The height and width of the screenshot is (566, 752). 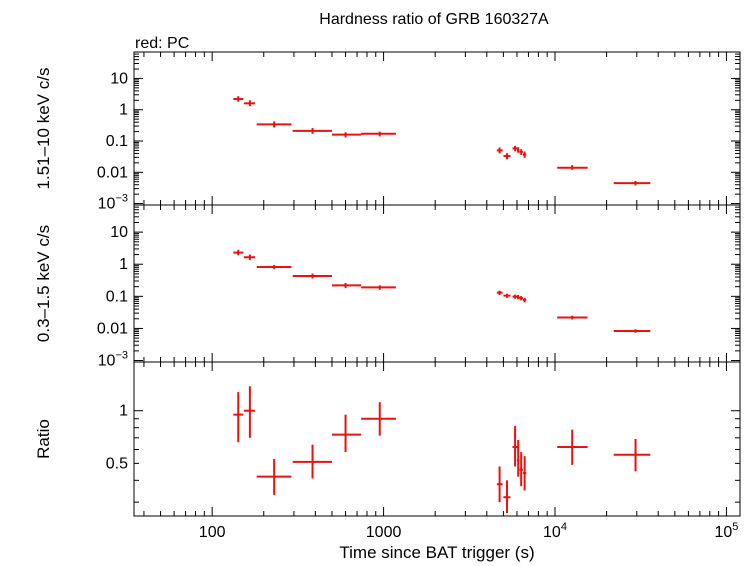 What do you see at coordinates (43, 283) in the screenshot?
I see `y-axis-label: 0.3–1.5 keV c/s` at bounding box center [43, 283].